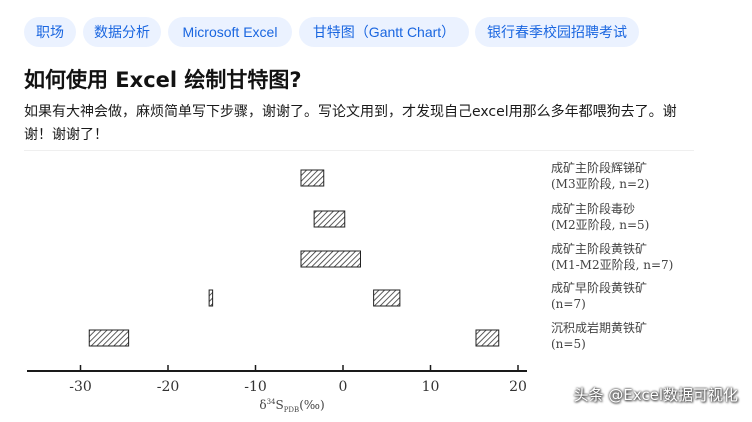 The height and width of the screenshot is (422, 752). What do you see at coordinates (298, 380) in the screenshot?
I see `x-axis-ticks: -30 -20 -10 0 10 20` at bounding box center [298, 380].